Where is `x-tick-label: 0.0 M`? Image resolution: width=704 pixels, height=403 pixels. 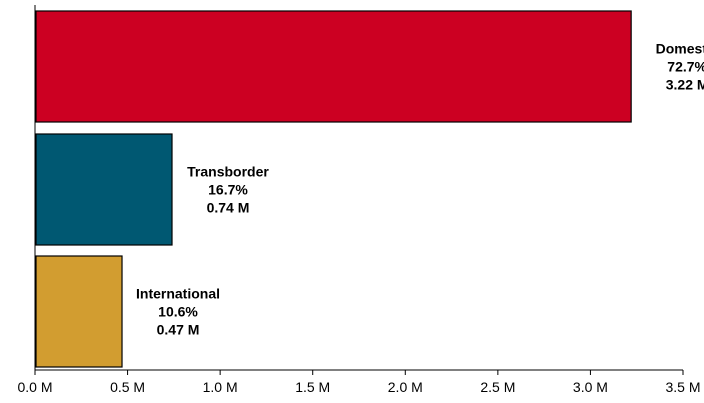
x-tick-label: 0.0 M is located at coordinates (34, 387).